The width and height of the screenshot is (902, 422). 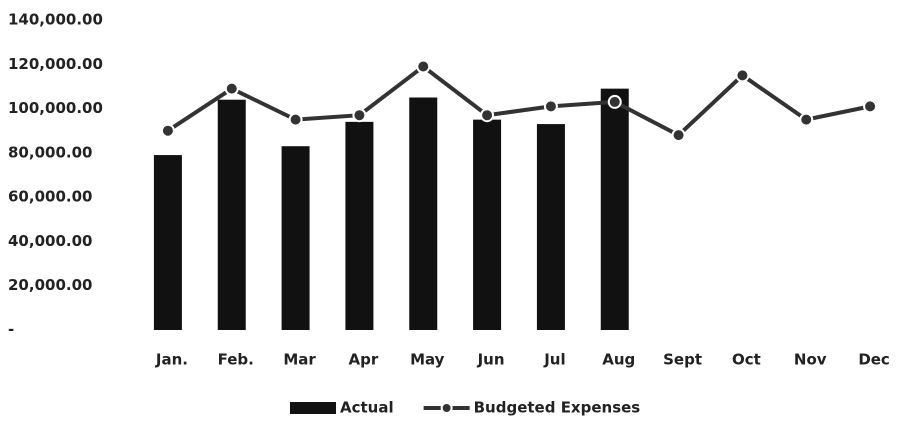 I want to click on y-tick-label: 120,000.00, so click(x=55, y=64).